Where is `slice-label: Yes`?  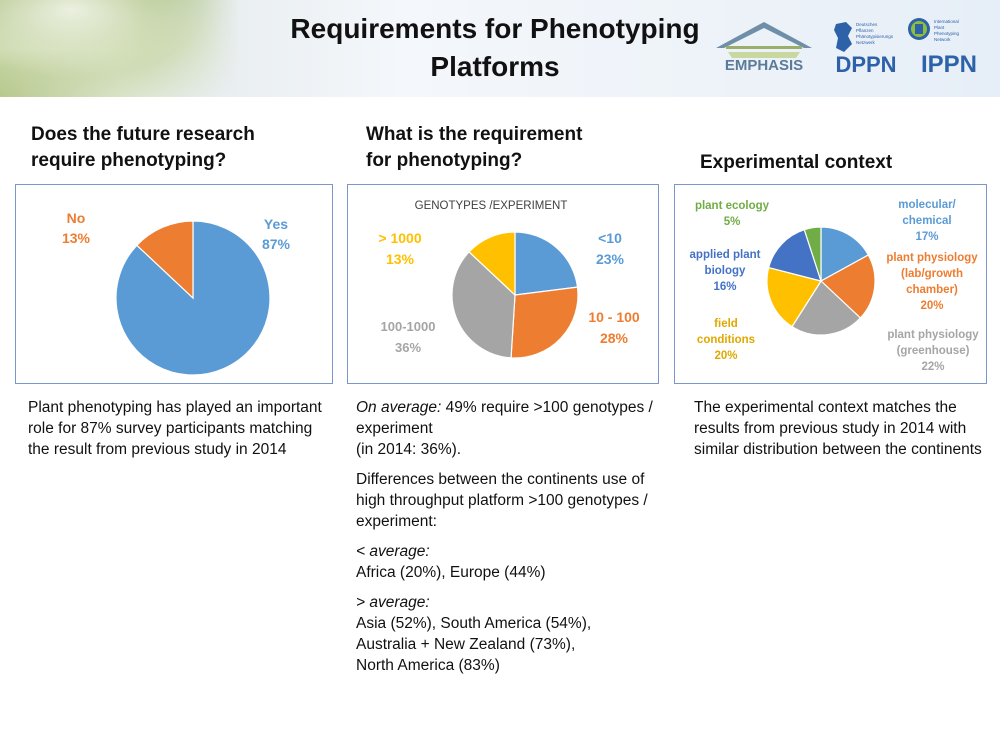 slice-label: Yes is located at coordinates (276, 224).